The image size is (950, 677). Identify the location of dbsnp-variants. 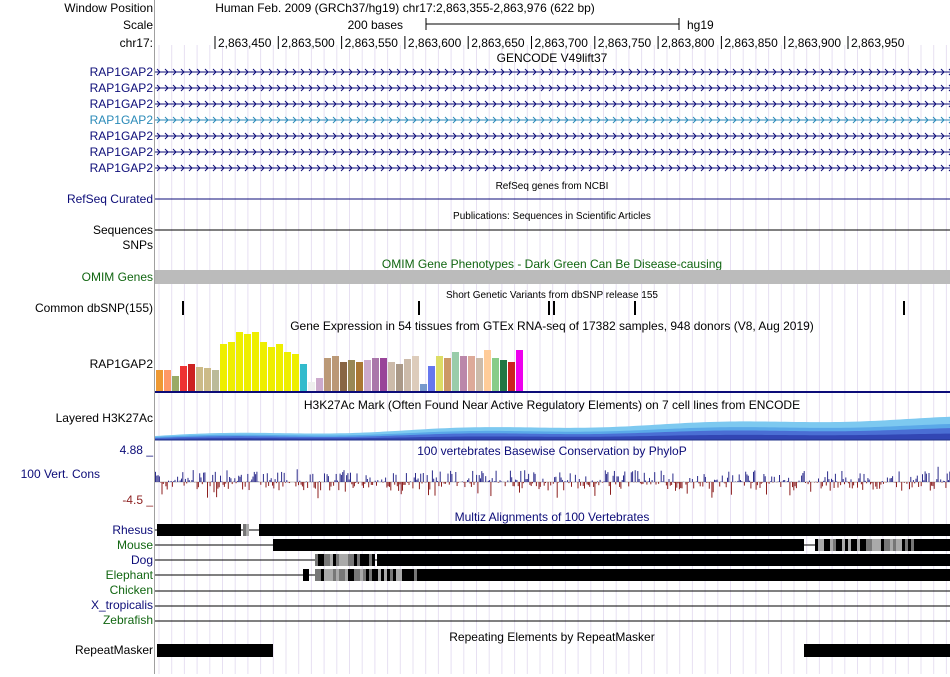
(543, 308).